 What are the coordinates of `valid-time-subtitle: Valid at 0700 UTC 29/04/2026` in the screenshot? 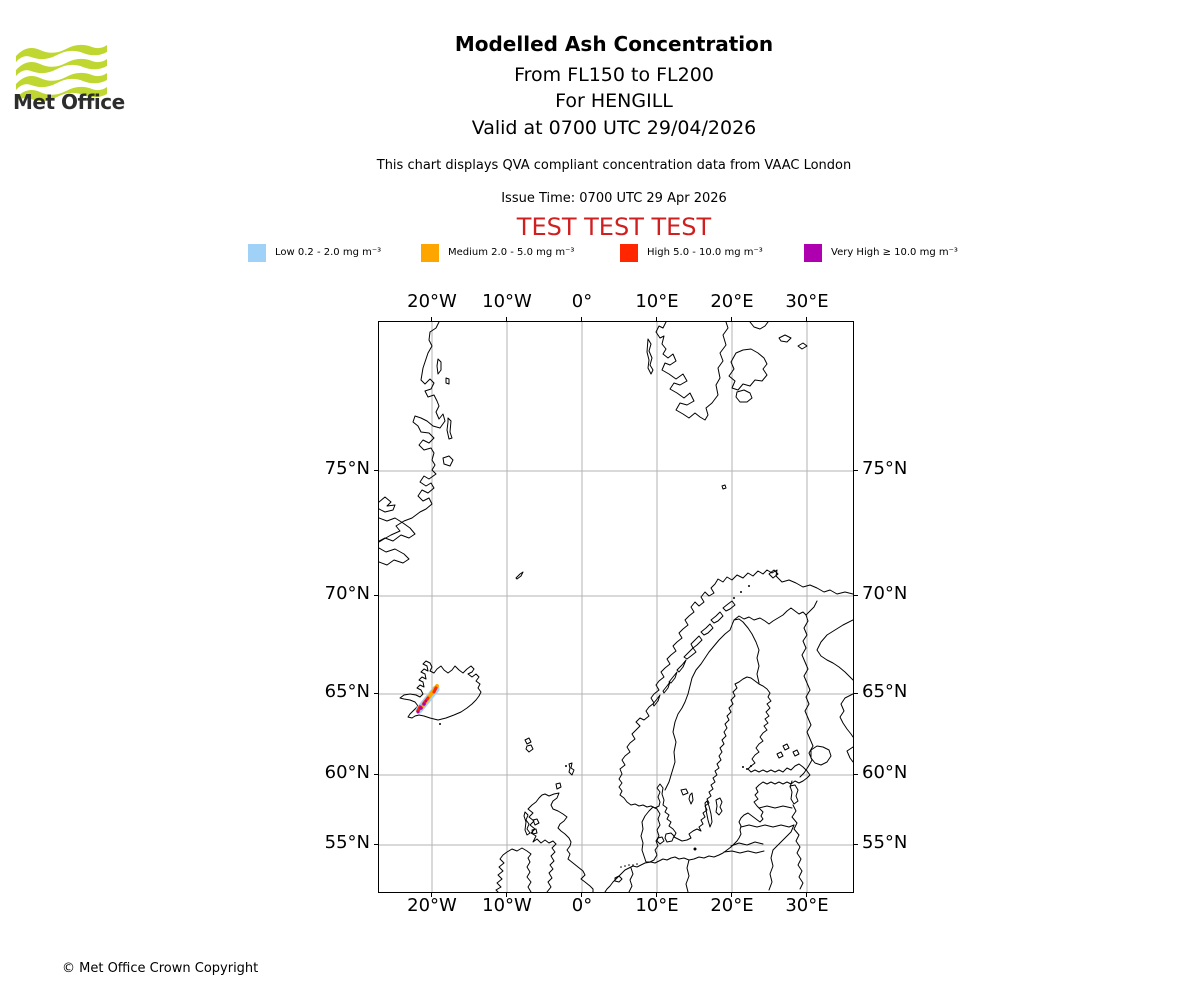 It's located at (614, 128).